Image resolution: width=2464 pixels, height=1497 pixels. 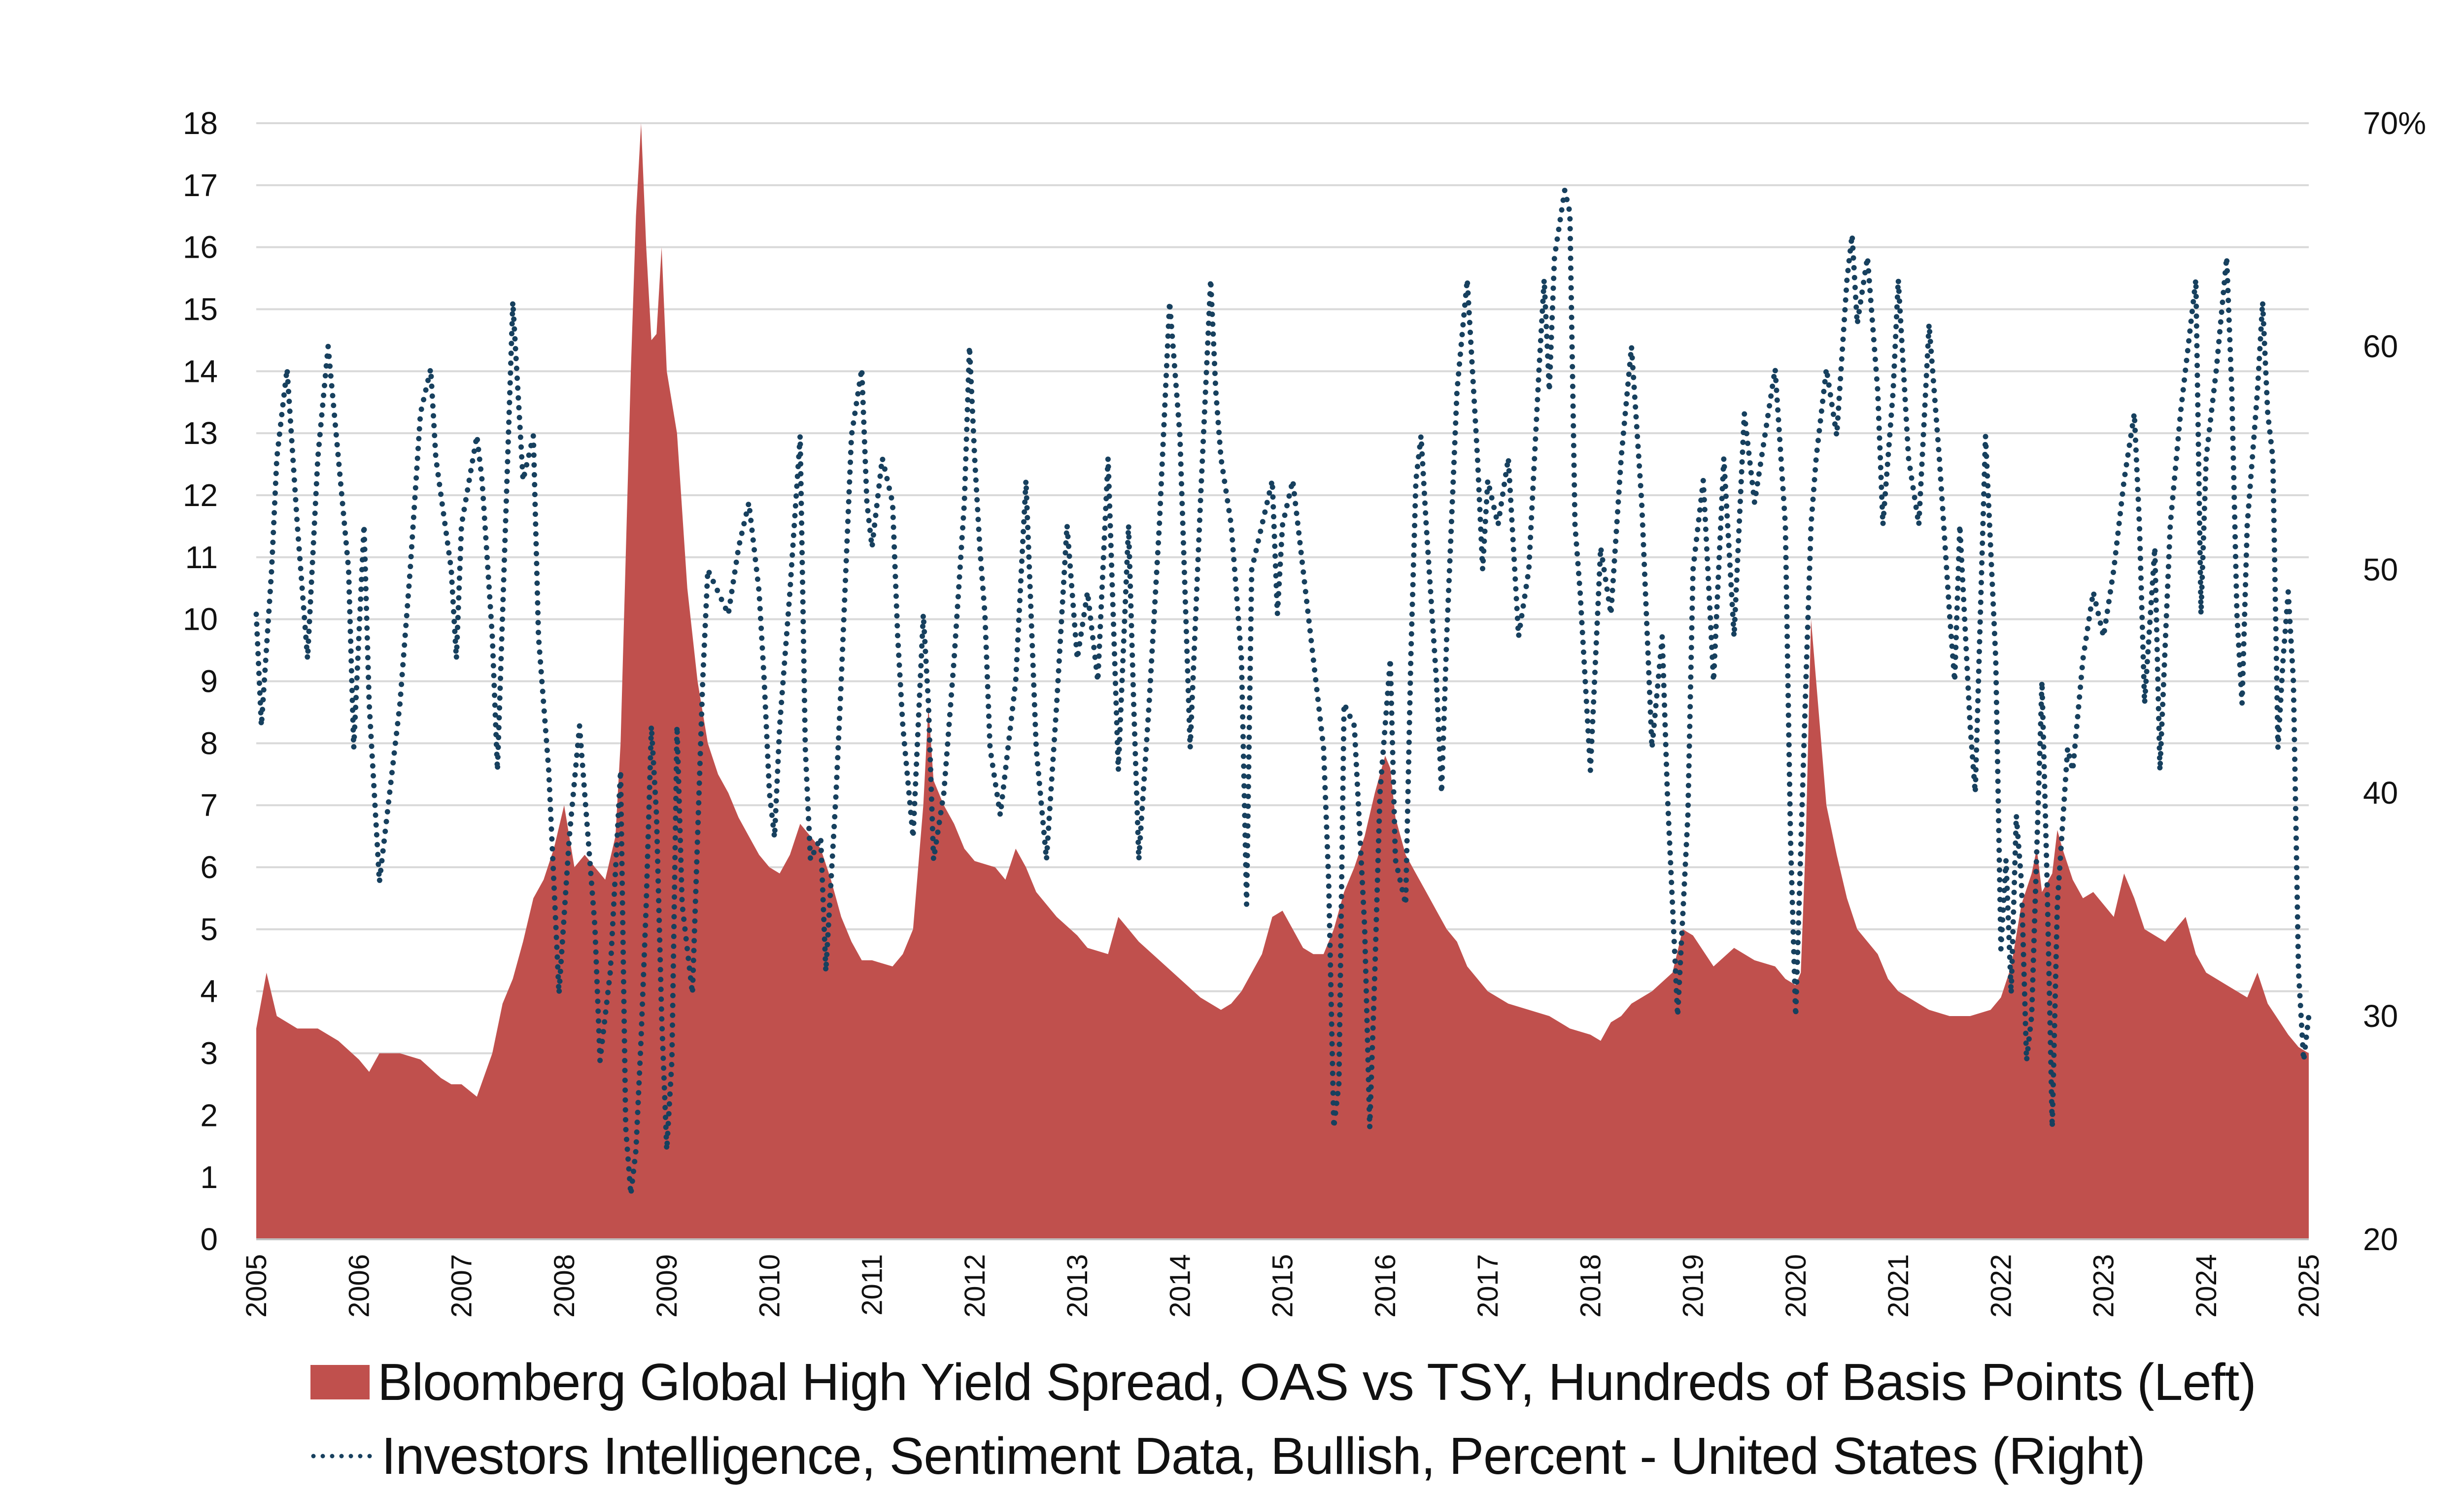 I want to click on left-tick-18: 18, so click(x=200, y=123).